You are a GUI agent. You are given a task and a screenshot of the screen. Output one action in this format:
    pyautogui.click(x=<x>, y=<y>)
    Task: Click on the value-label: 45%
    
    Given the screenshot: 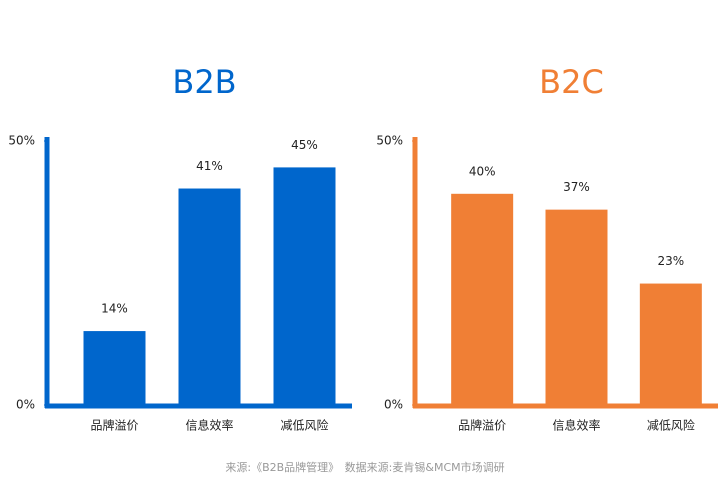 What is the action you would take?
    pyautogui.click(x=304, y=145)
    